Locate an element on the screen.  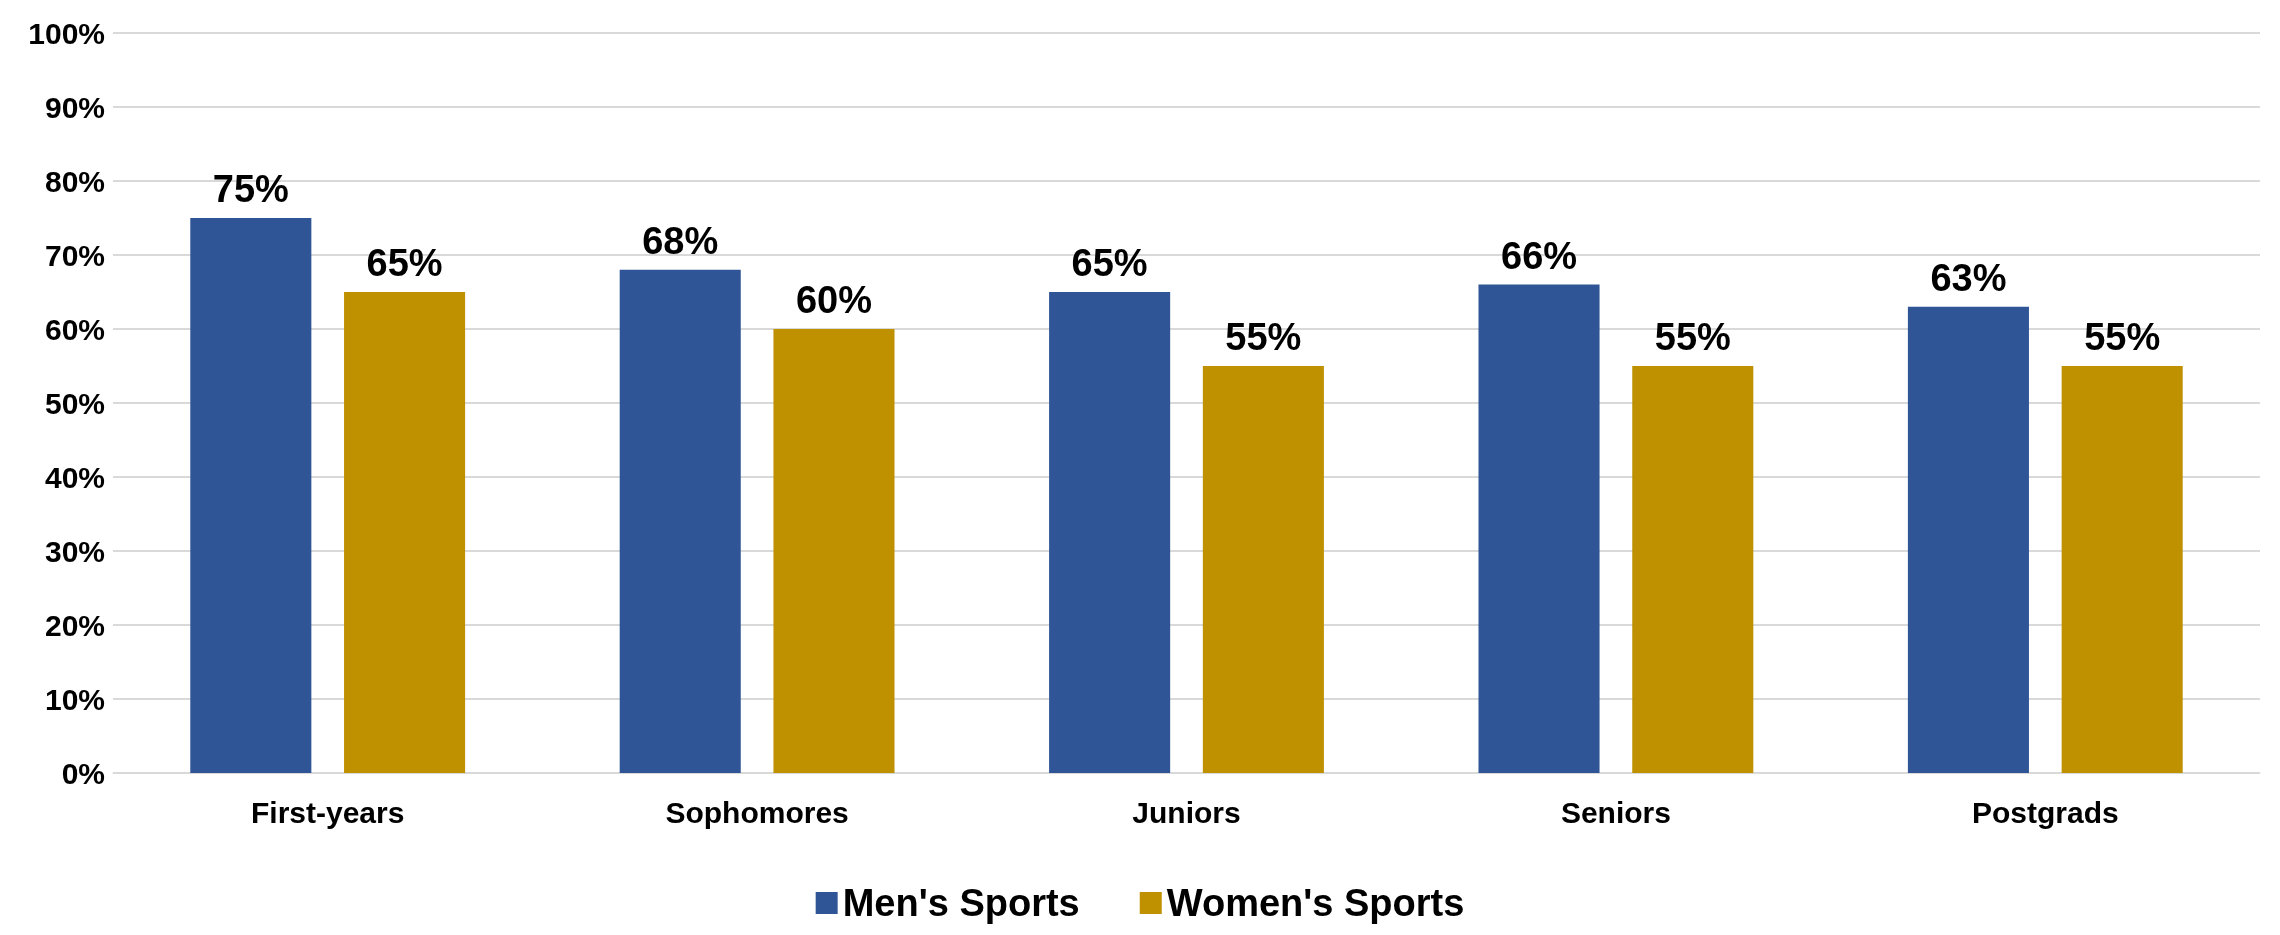
data-label: 63% is located at coordinates (1968, 277).